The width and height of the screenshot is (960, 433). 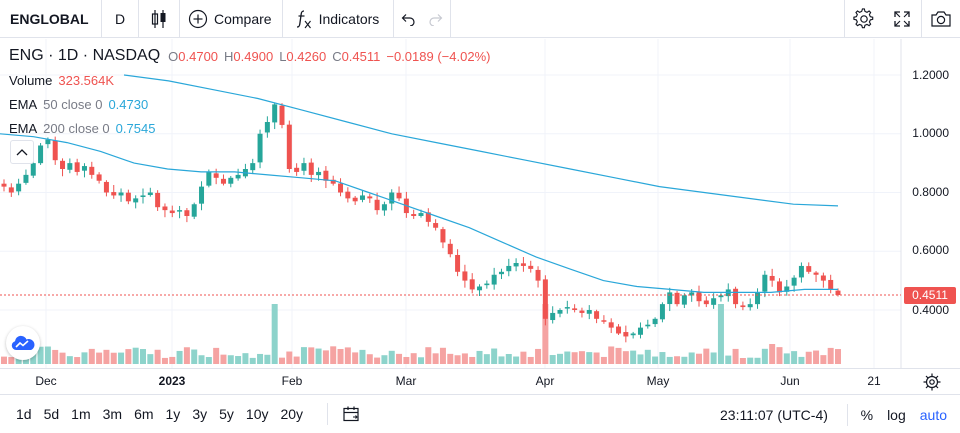 I want to click on axis-settings-icon, so click(x=932, y=382).